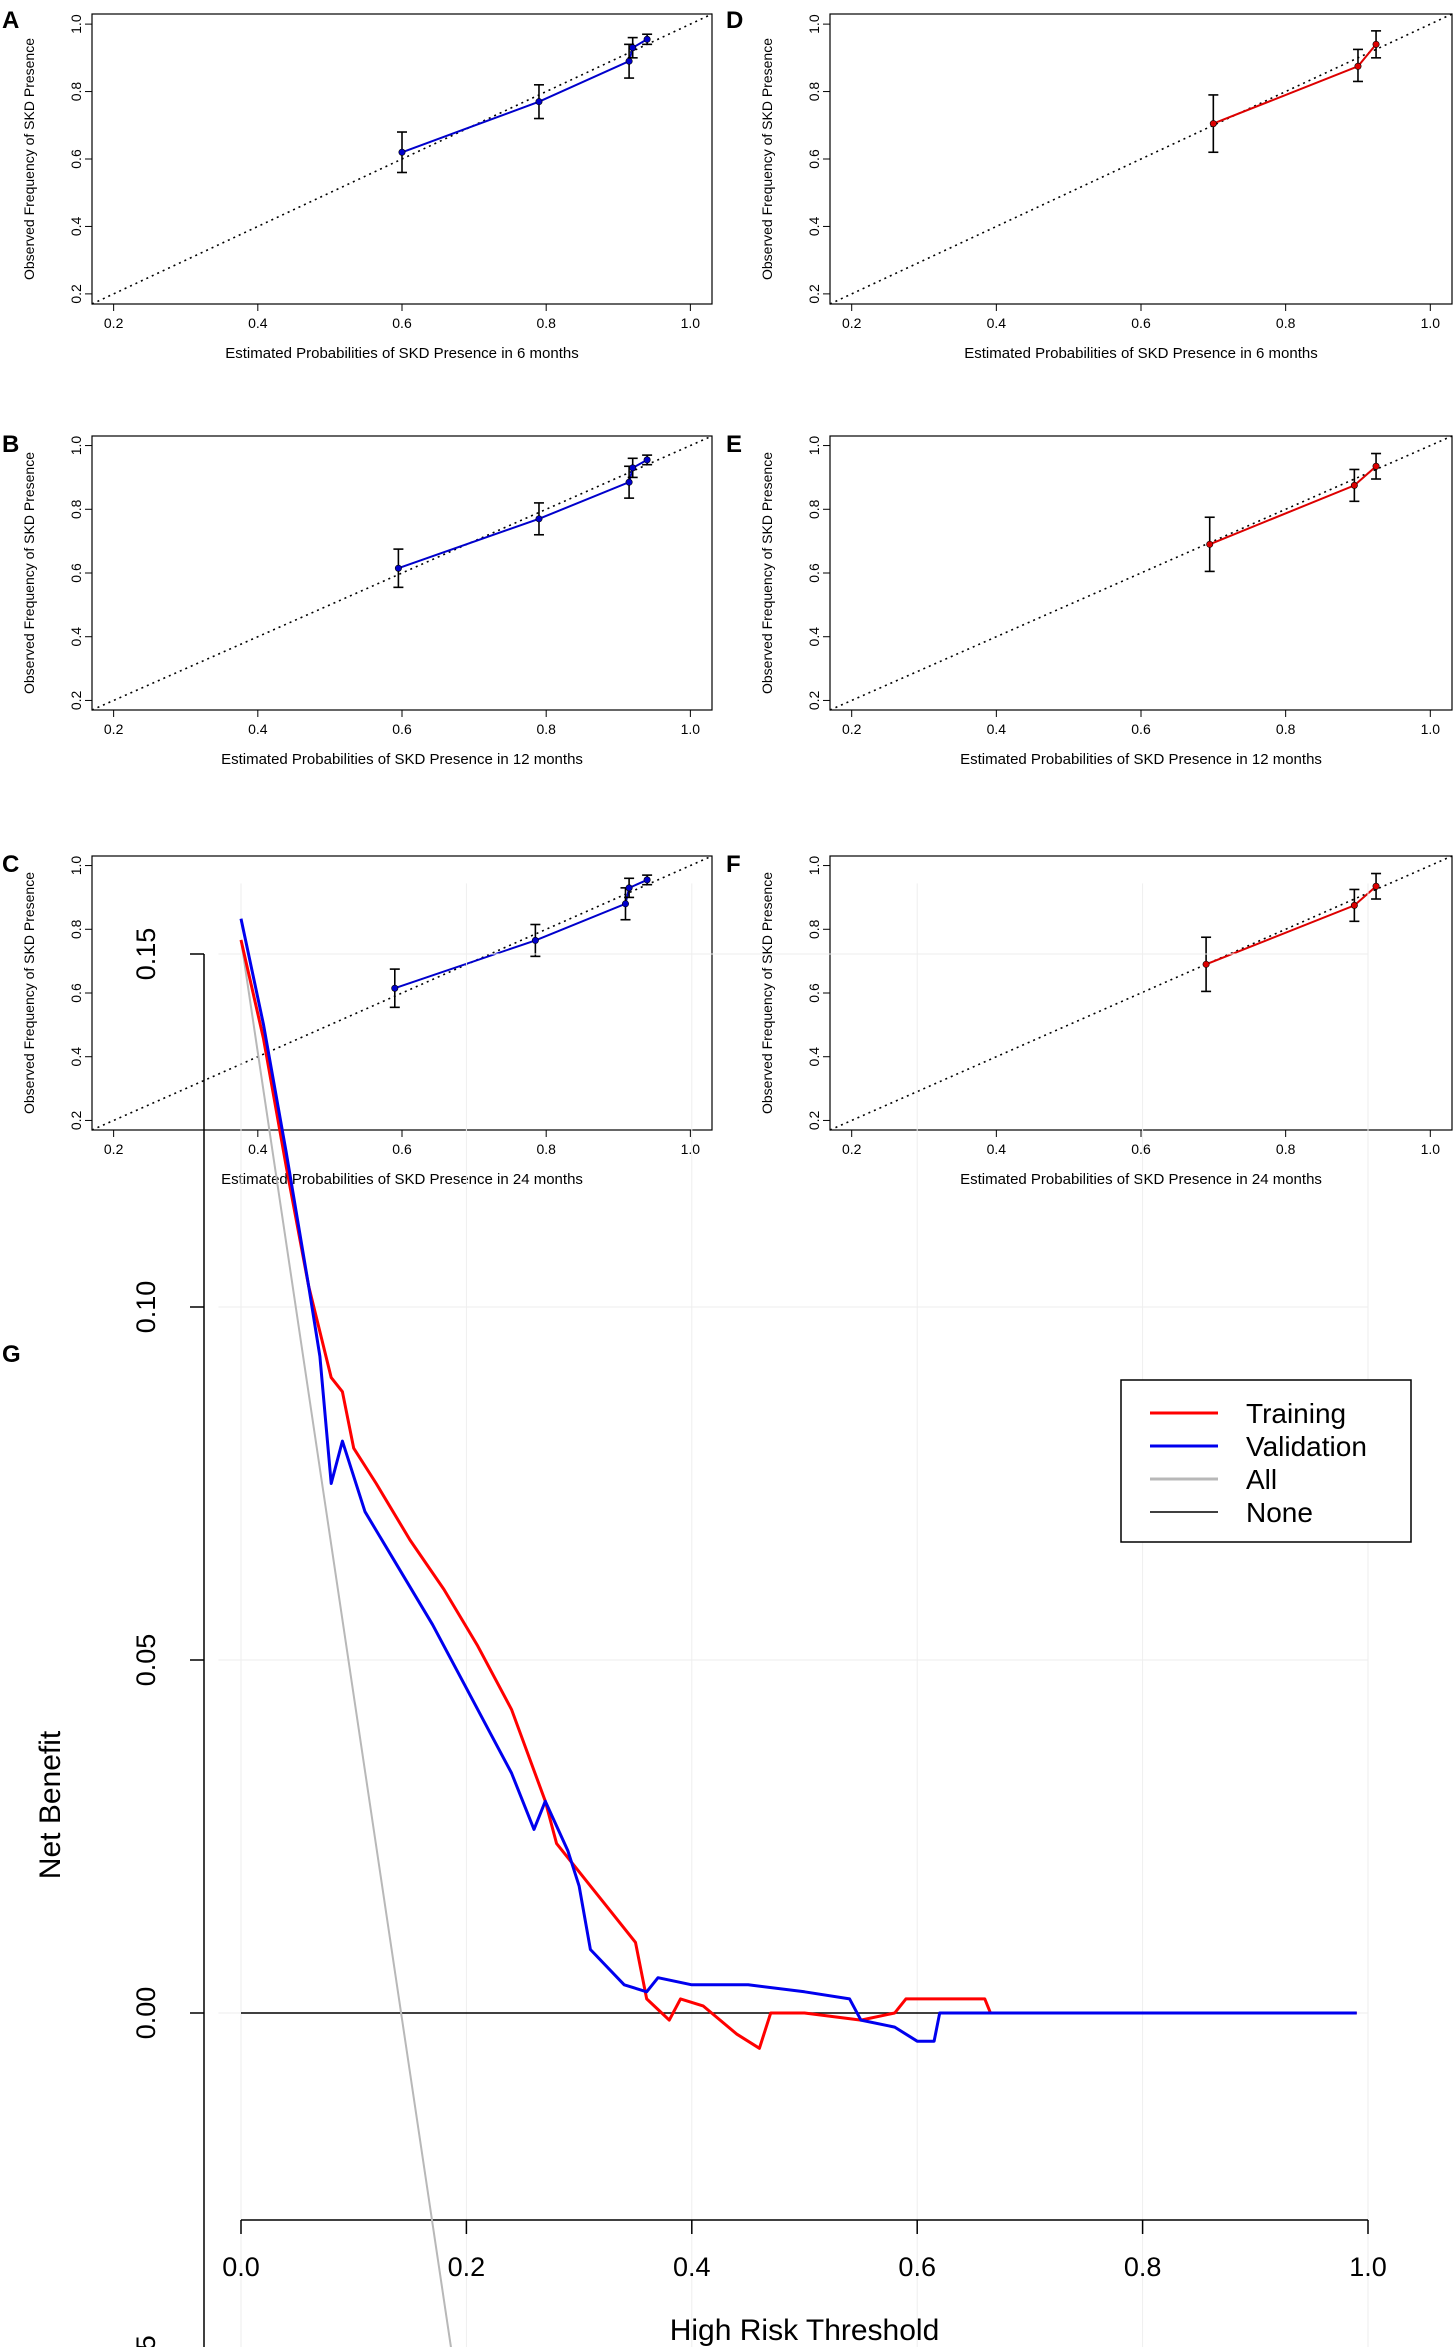 This screenshot has width=1453, height=2347. I want to click on y-tick-label: 0.15, so click(146, 954).